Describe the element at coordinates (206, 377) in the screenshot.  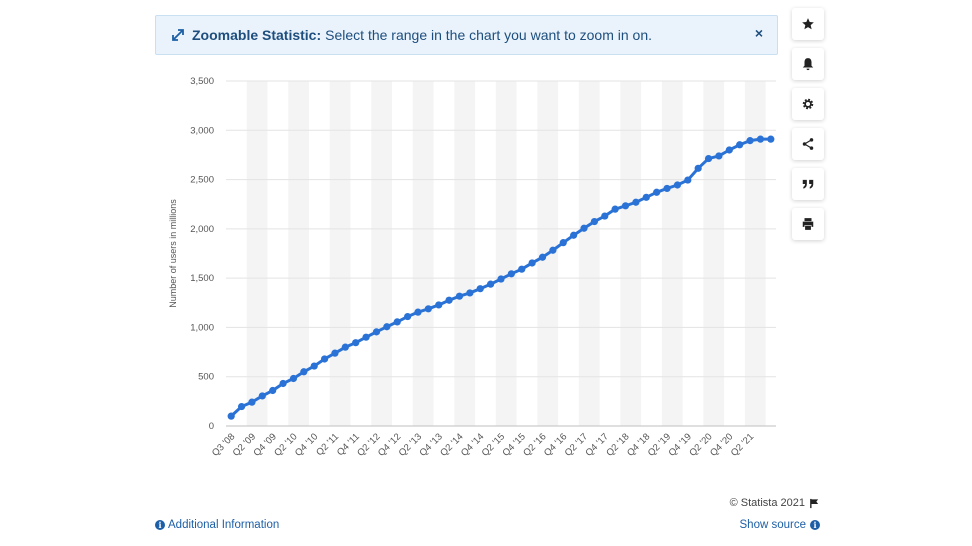
I see `y-tick-label: 500` at that location.